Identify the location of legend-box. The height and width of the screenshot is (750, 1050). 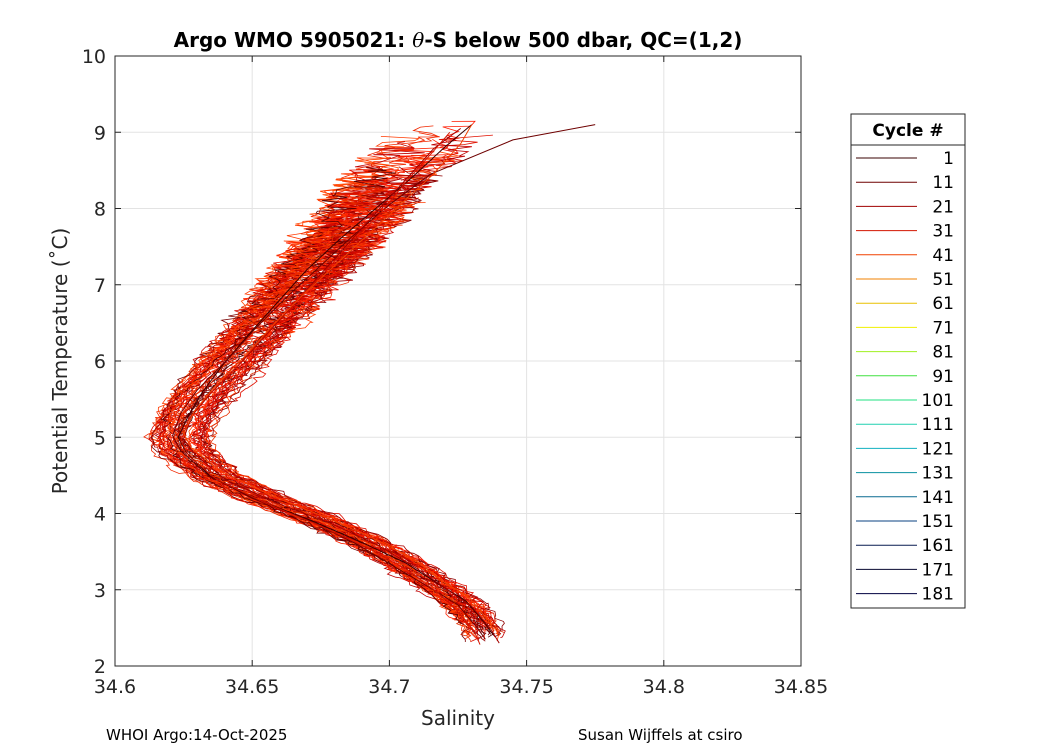
(908, 361).